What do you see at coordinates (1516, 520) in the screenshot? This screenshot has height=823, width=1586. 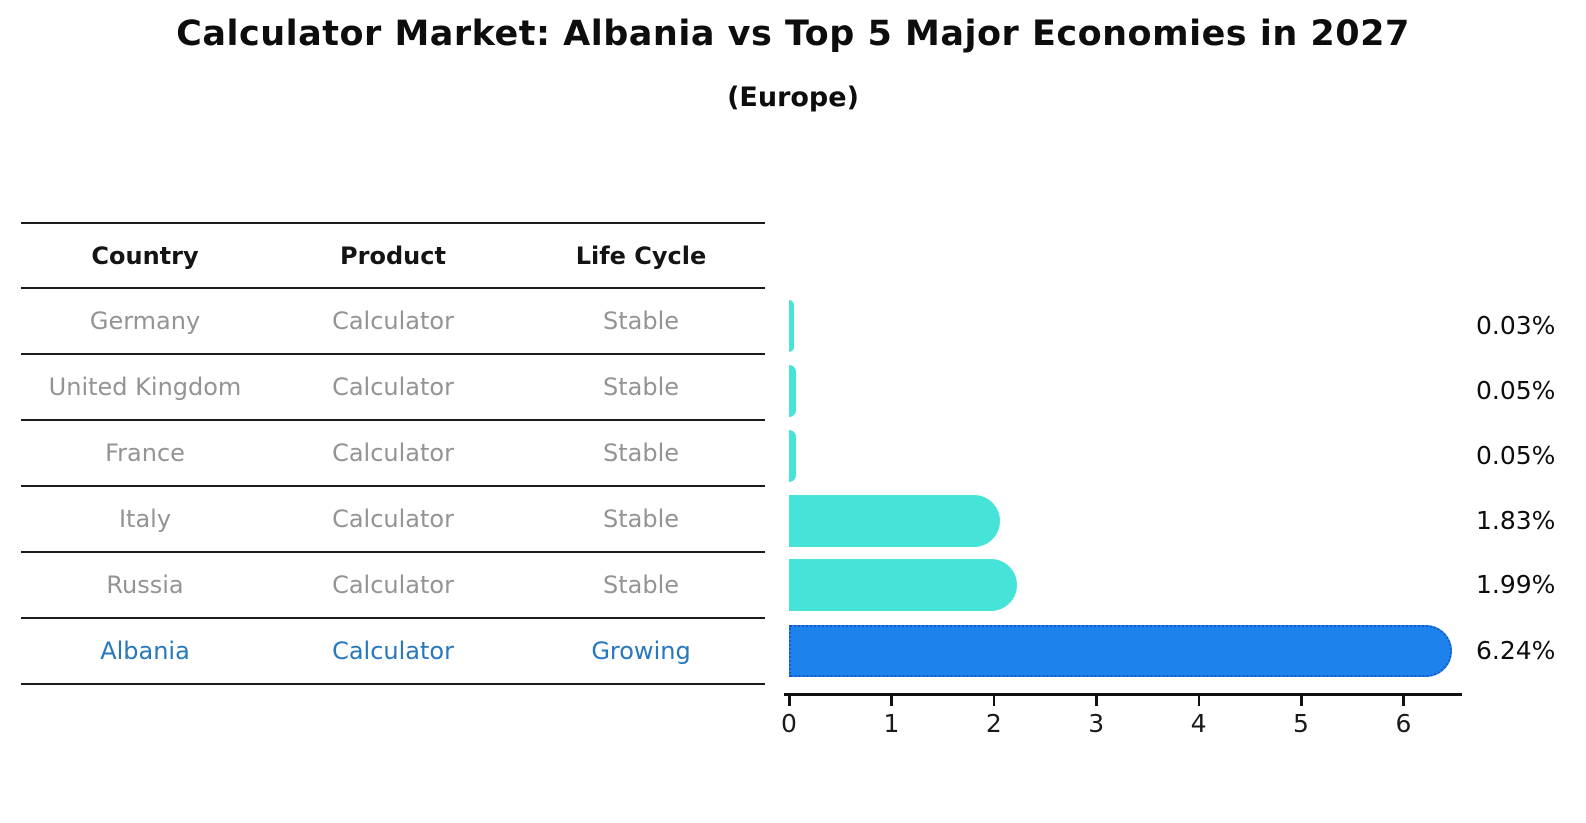 I see `value-label-italy: 1.83%` at bounding box center [1516, 520].